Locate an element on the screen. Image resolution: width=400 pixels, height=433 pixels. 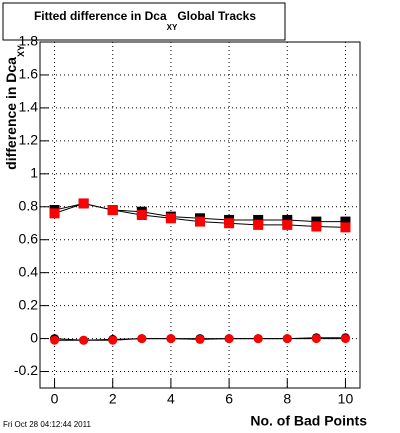
y-label-main: difference in Dca is located at coordinates (11, 113).